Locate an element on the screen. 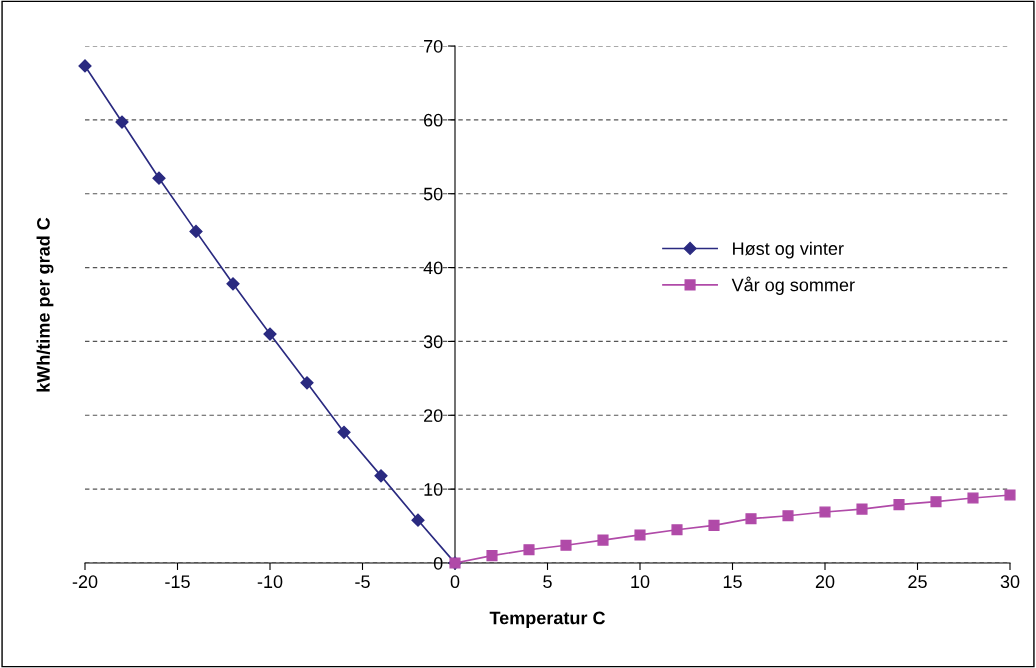  x-tick-label: 5 is located at coordinates (547, 582).